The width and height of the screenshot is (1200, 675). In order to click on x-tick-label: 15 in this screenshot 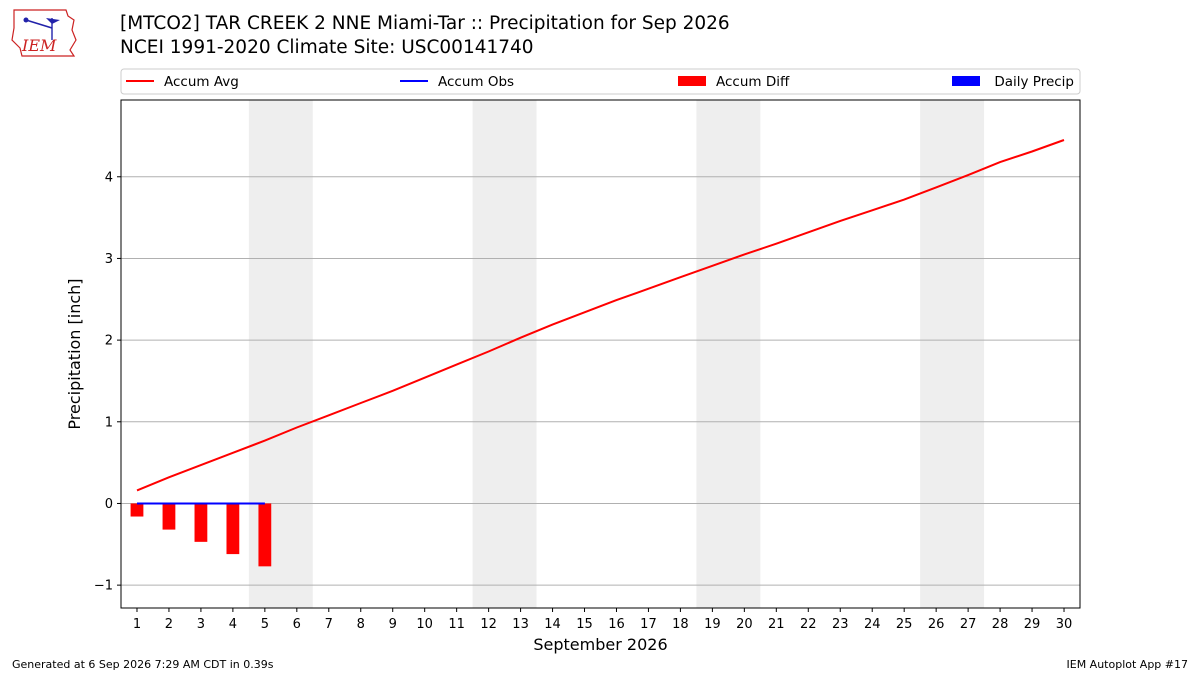, I will do `click(584, 624)`.